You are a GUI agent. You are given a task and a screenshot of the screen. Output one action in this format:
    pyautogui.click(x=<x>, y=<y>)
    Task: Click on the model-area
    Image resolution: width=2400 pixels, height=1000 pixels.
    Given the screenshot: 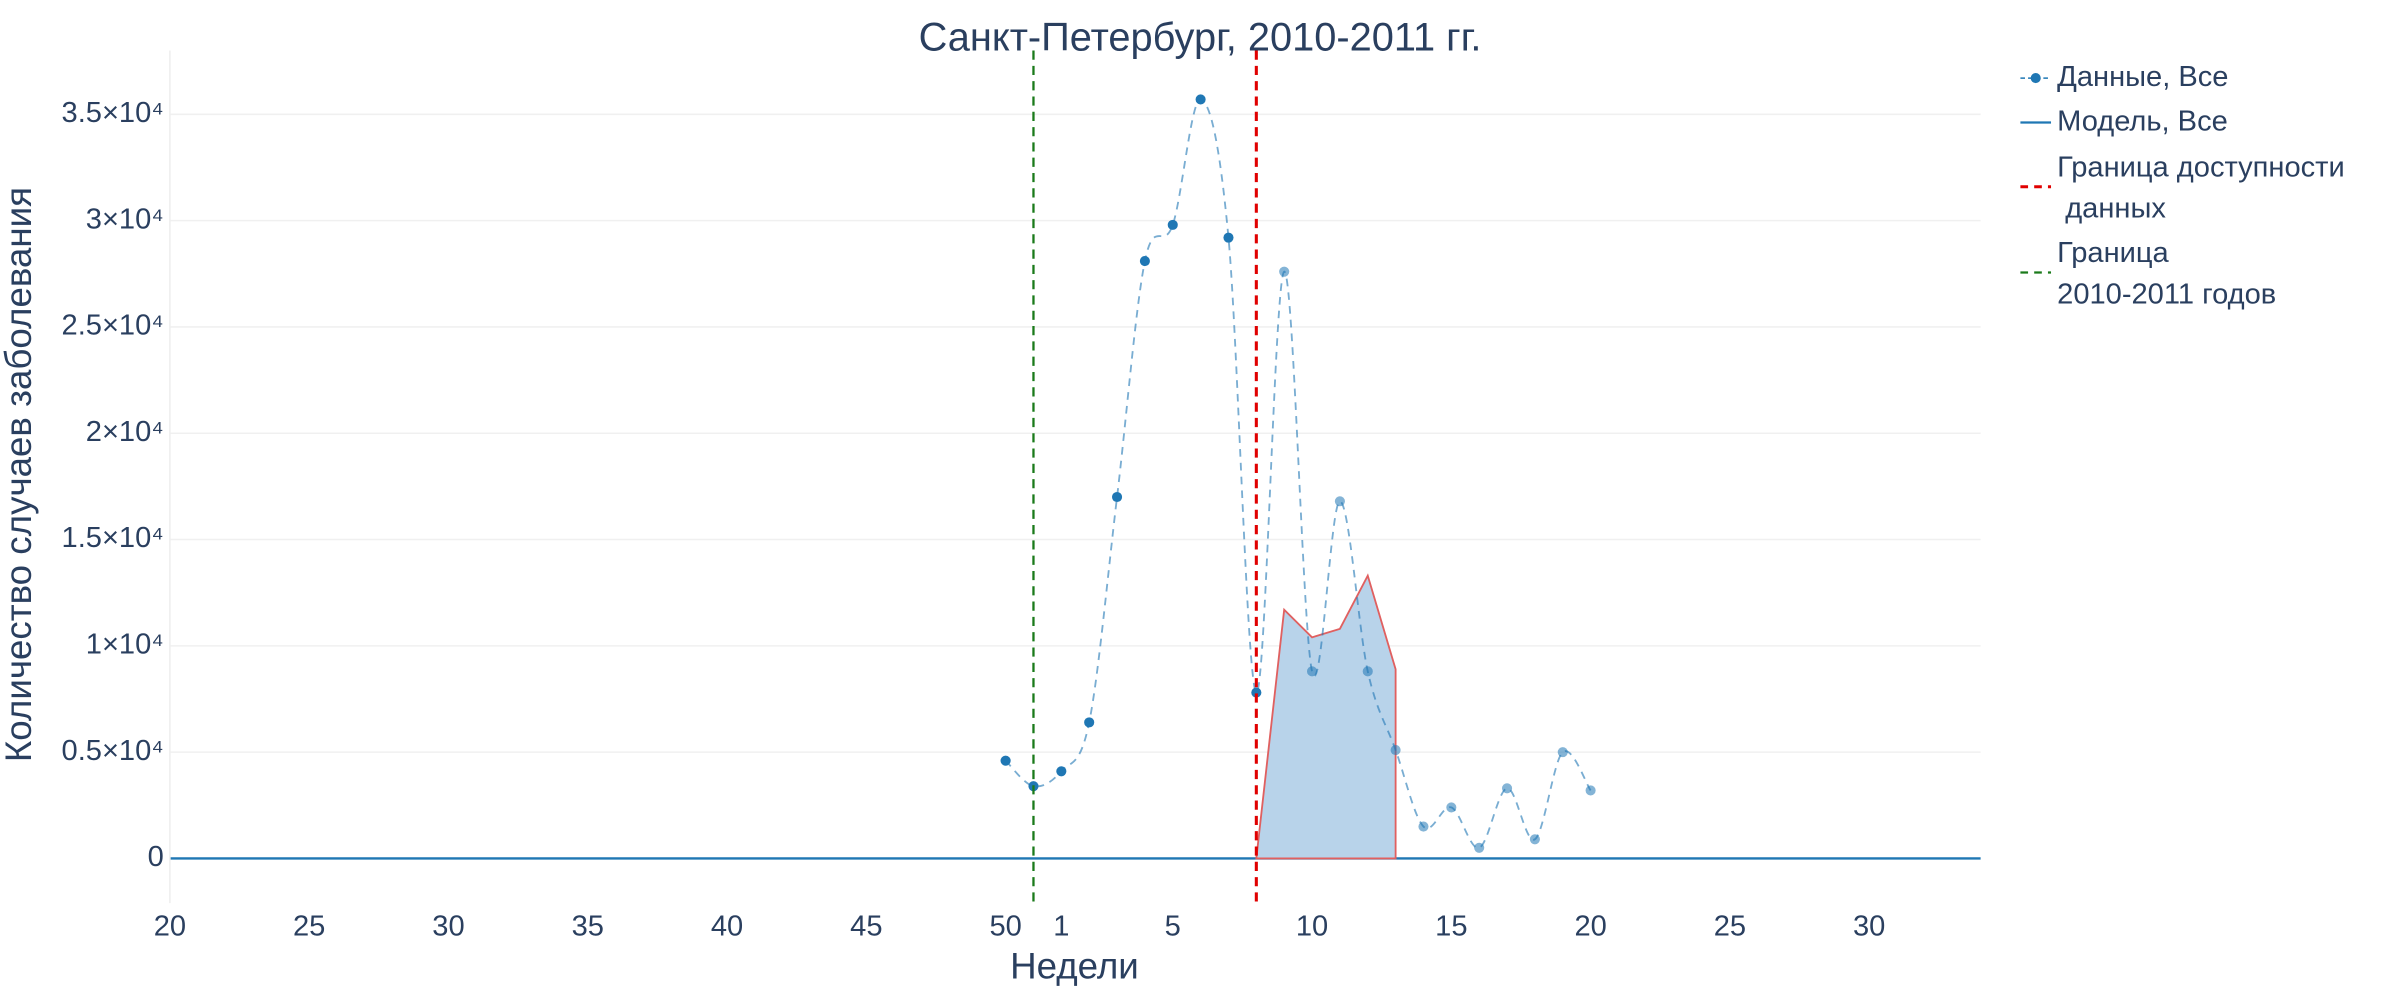 What is the action you would take?
    pyautogui.click(x=1326, y=716)
    